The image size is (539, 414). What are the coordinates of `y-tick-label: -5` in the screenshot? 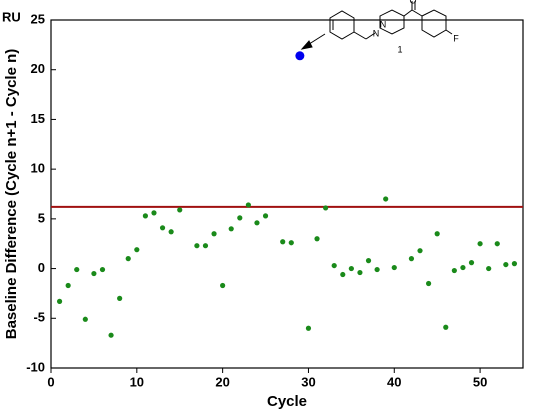 It's located at (39, 317).